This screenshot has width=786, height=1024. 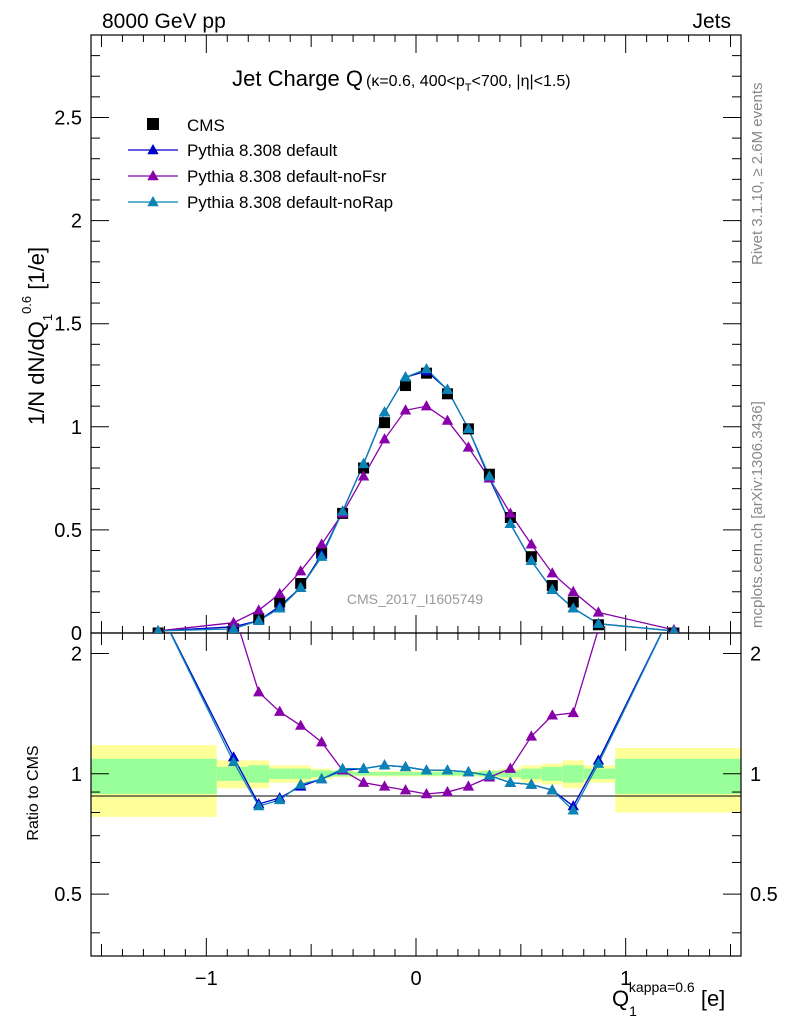 I want to click on main-line-noFsr, so click(x=416, y=518).